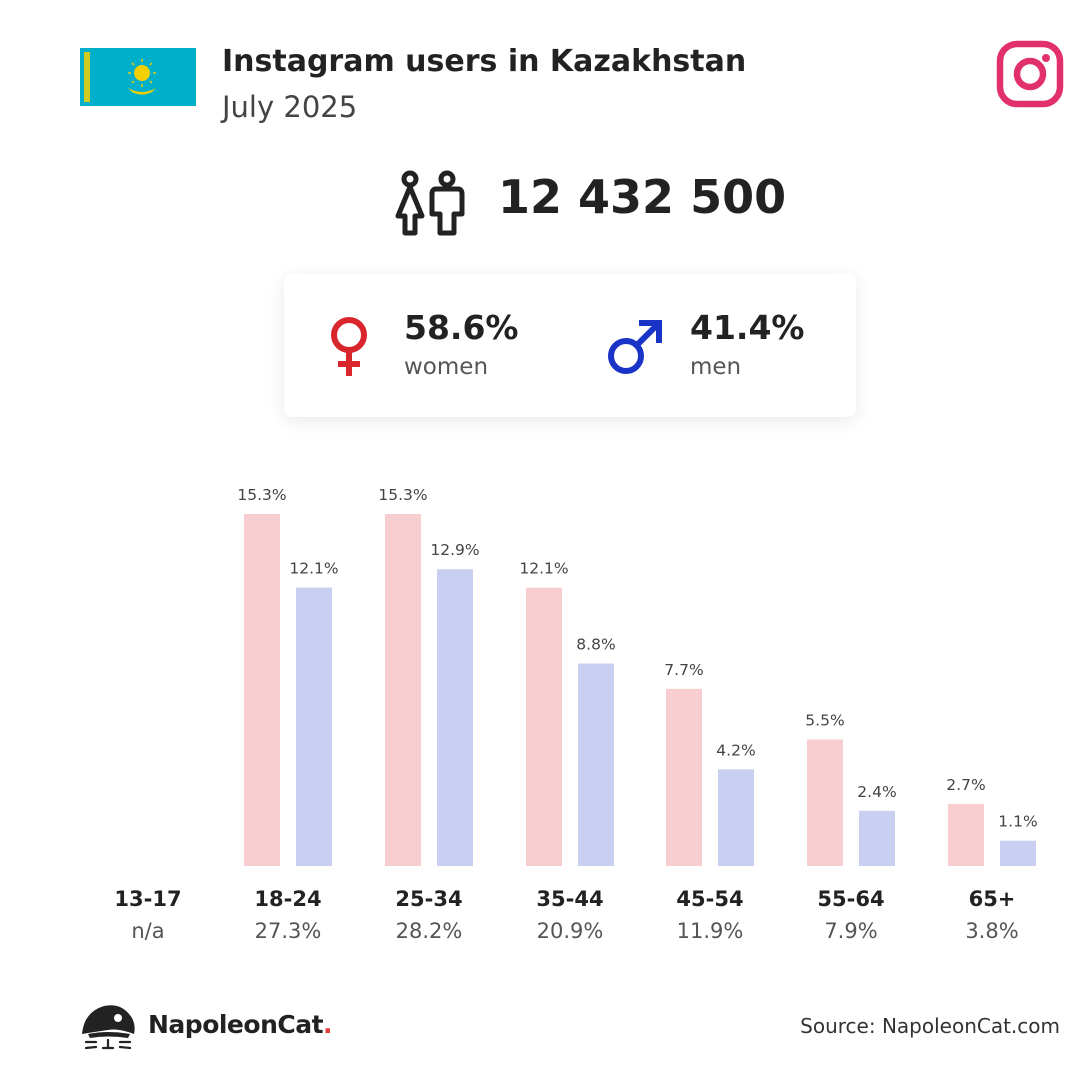 This screenshot has height=1080, width=1080. What do you see at coordinates (402, 495) in the screenshot?
I see `data-label-women-25-34: 15.3%` at bounding box center [402, 495].